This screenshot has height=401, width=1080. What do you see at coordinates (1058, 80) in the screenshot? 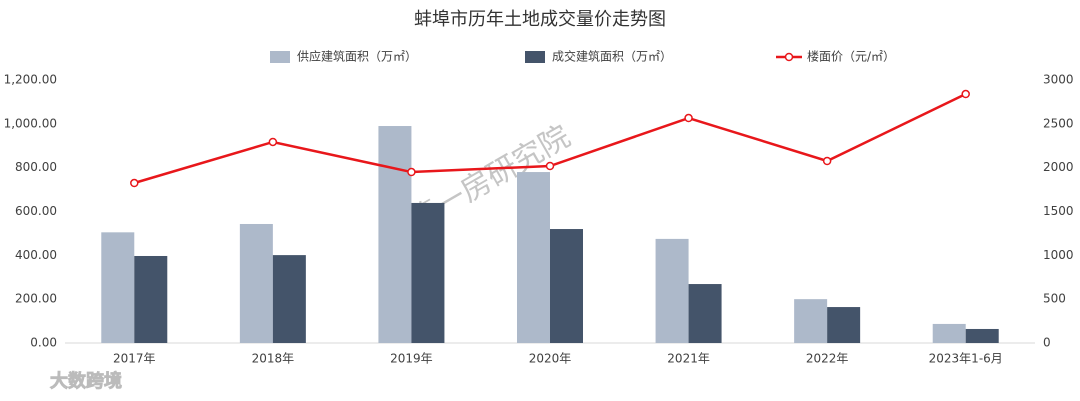
I see `y2-tick-label: 3000` at bounding box center [1058, 80].